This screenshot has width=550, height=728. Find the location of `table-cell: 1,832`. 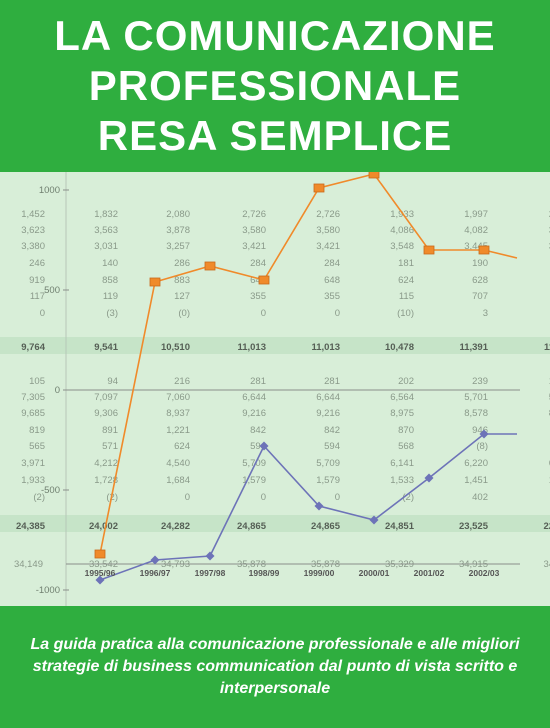

table-cell: 1,832 is located at coordinates (106, 214).